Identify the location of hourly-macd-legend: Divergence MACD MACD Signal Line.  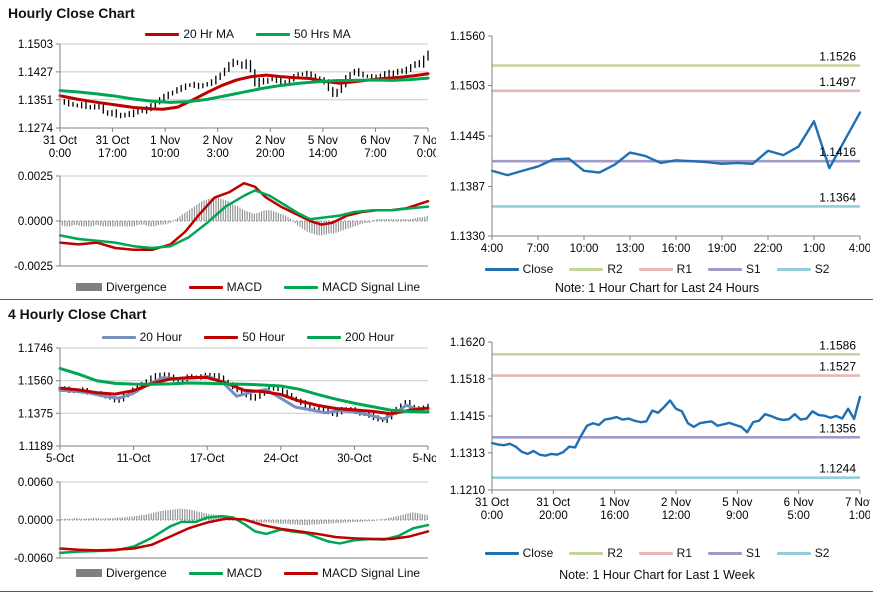
(248, 287).